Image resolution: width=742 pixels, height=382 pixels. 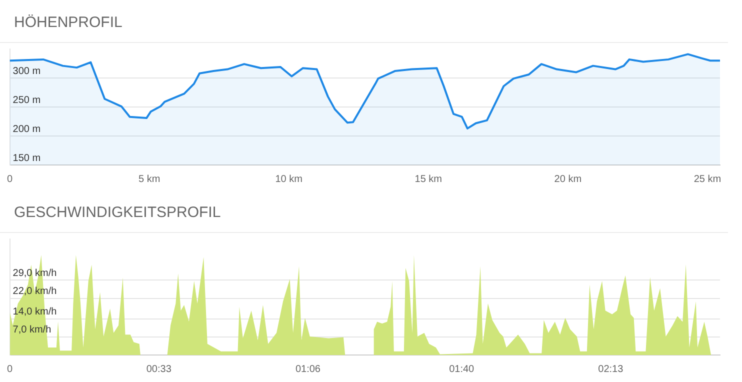 What do you see at coordinates (26, 129) in the screenshot?
I see `y-tick-label: 200 m` at bounding box center [26, 129].